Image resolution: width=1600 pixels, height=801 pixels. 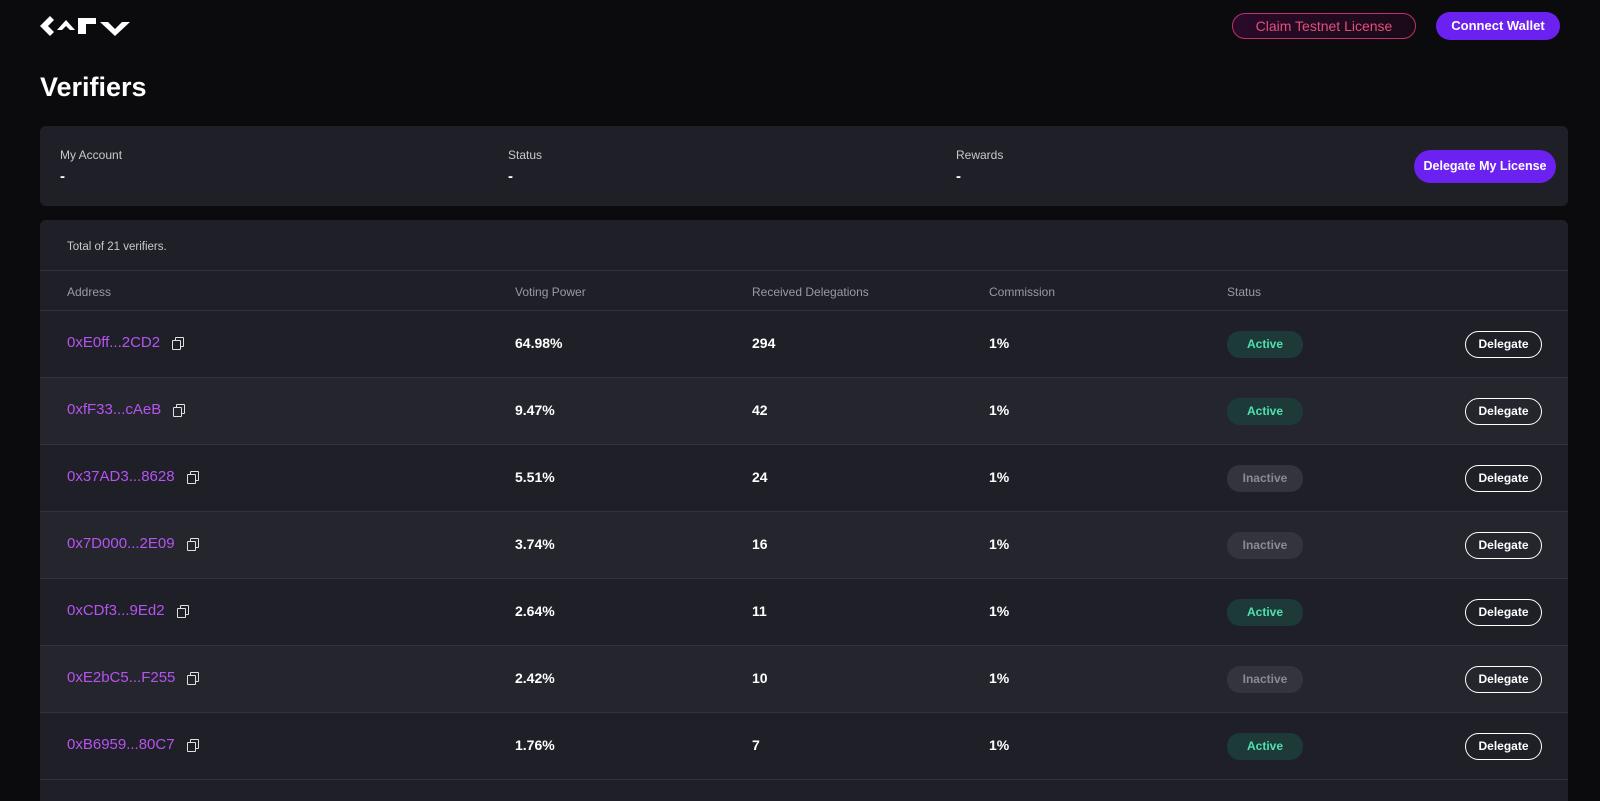 What do you see at coordinates (760, 678) in the screenshot?
I see `received-delegations-value: 10` at bounding box center [760, 678].